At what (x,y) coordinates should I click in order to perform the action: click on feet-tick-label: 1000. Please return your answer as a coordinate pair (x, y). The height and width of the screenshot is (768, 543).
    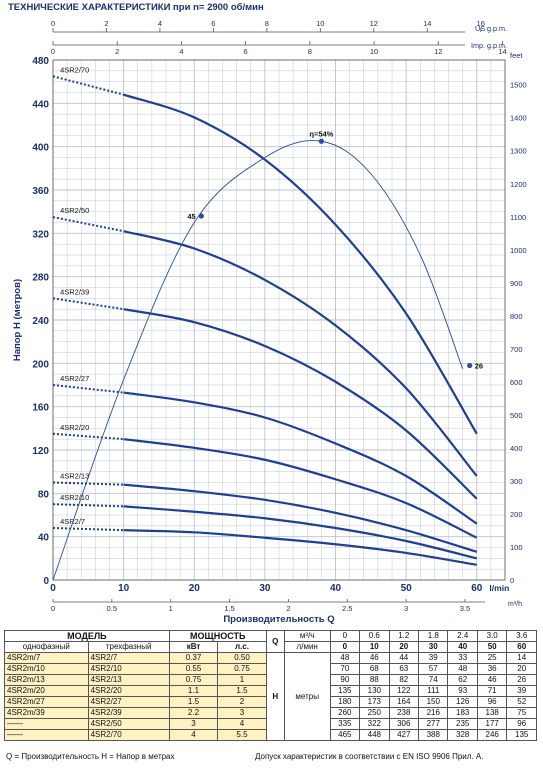
    Looking at the image, I should click on (518, 250).